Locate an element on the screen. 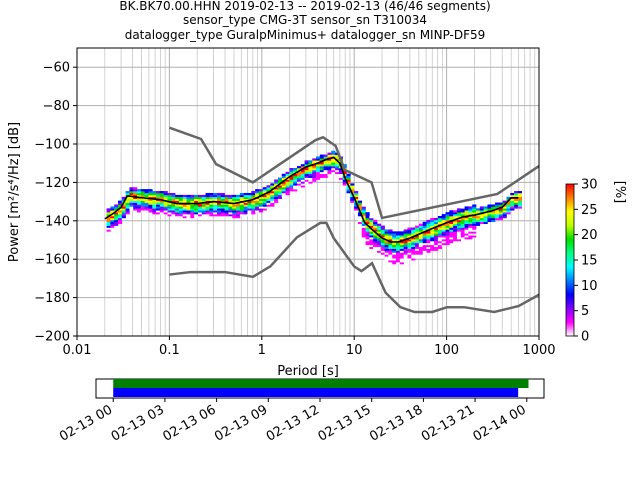 The image size is (640, 480). timeline-tick-label: 02-13 03 is located at coordinates (138, 423).